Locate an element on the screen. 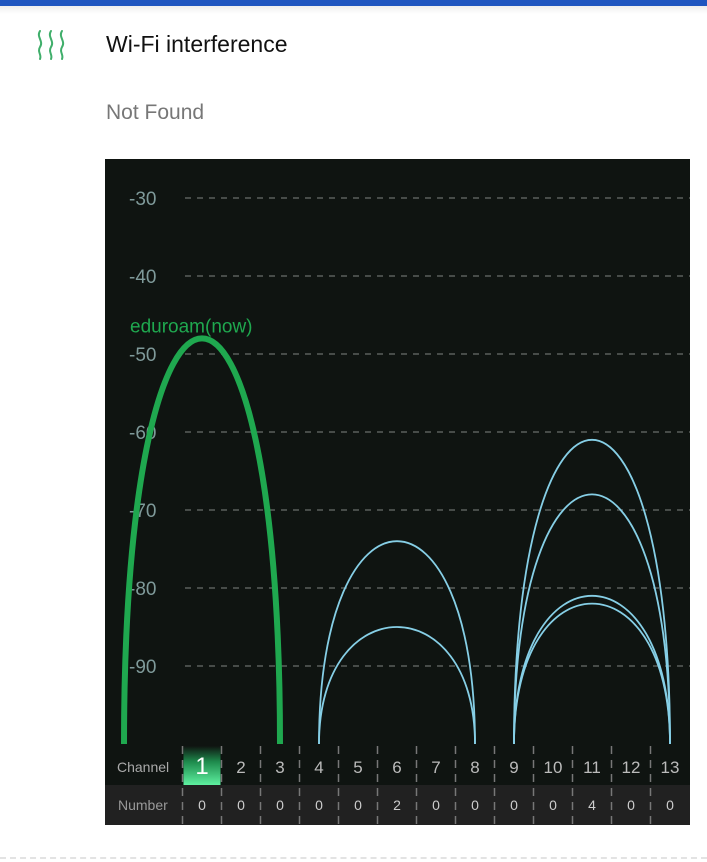  channel-label: 1 is located at coordinates (201, 766).